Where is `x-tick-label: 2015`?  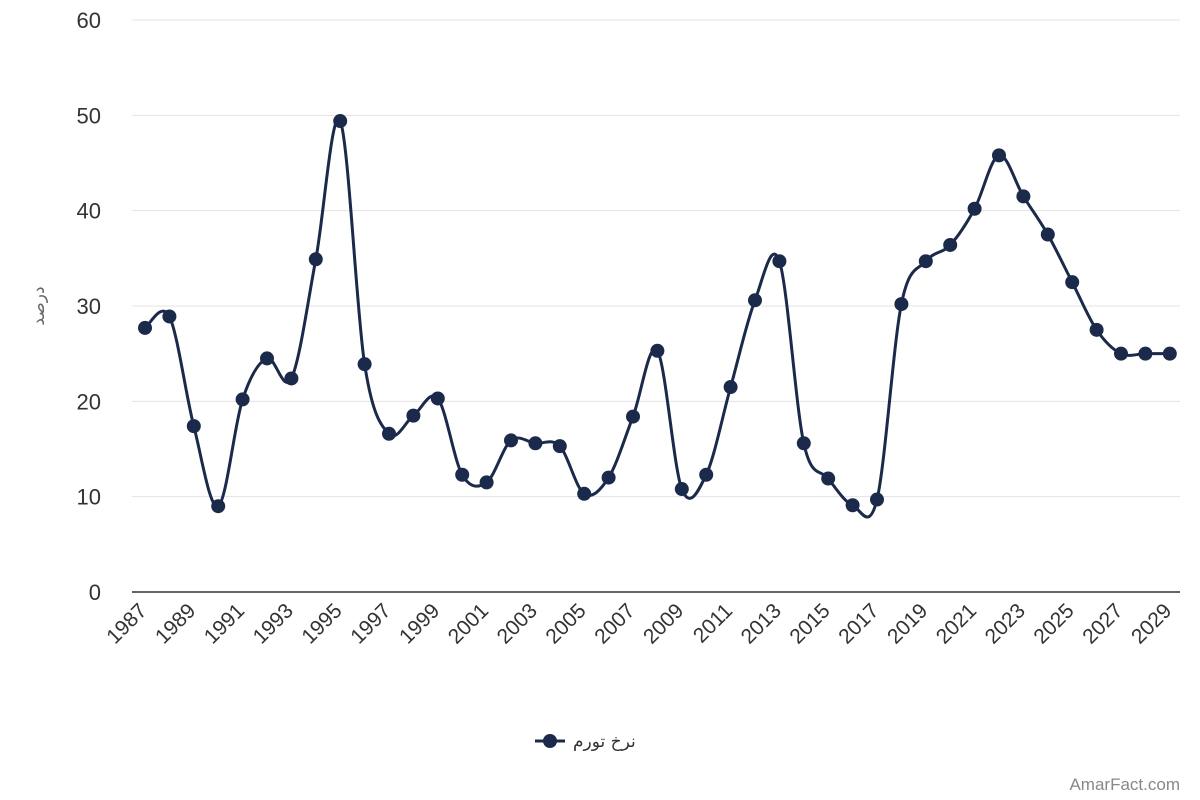
x-tick-label: 2015 is located at coordinates (809, 623).